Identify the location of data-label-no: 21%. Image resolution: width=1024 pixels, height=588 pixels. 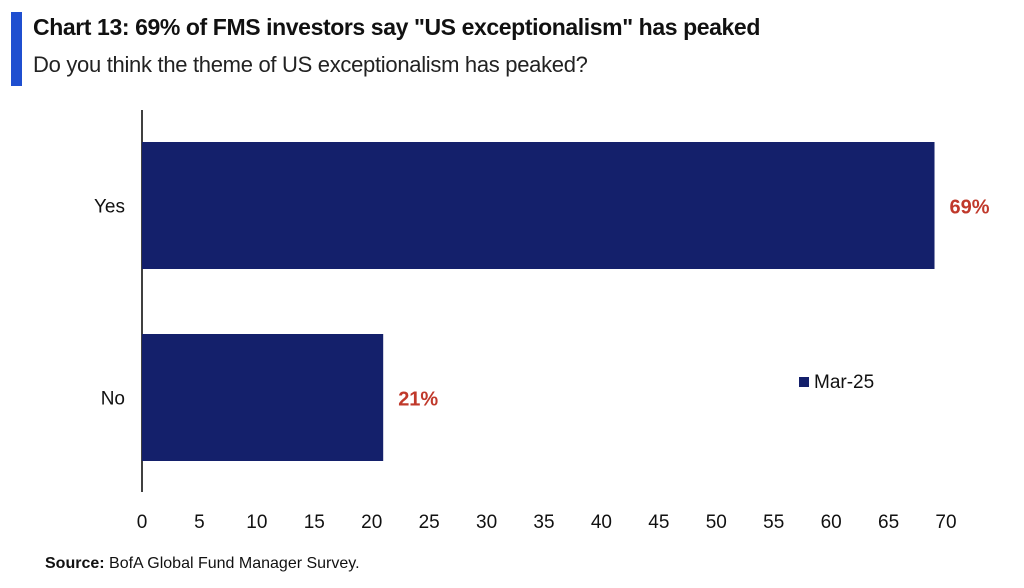
(418, 400).